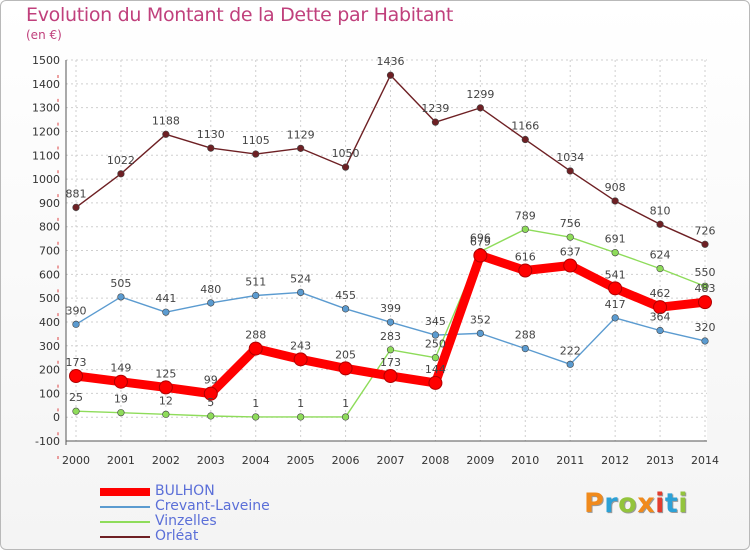 The width and height of the screenshot is (750, 550). I want to click on data-label: 399, so click(390, 308).